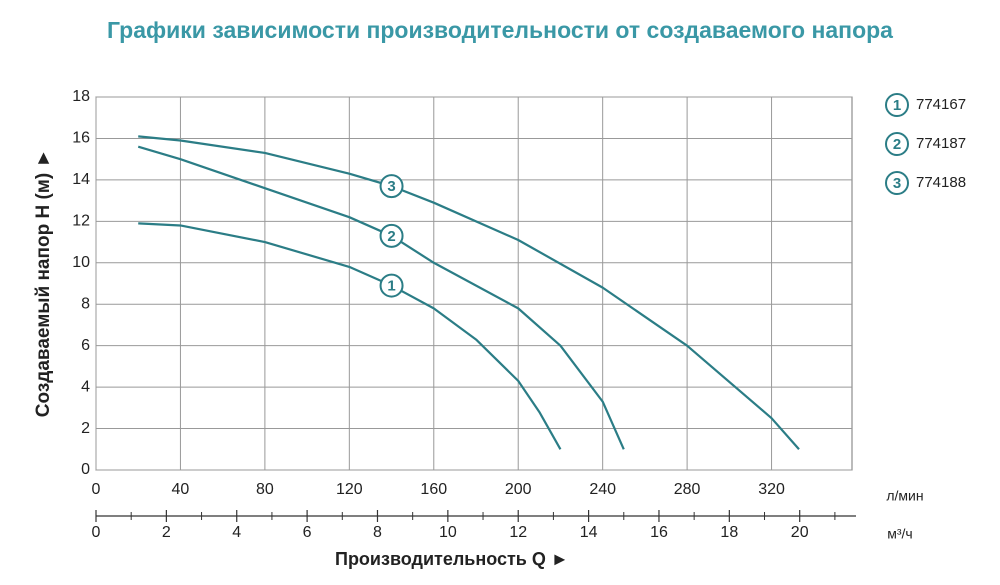 The image size is (1000, 585). Describe the element at coordinates (81, 138) in the screenshot. I see `y-tick-label: 16` at that location.